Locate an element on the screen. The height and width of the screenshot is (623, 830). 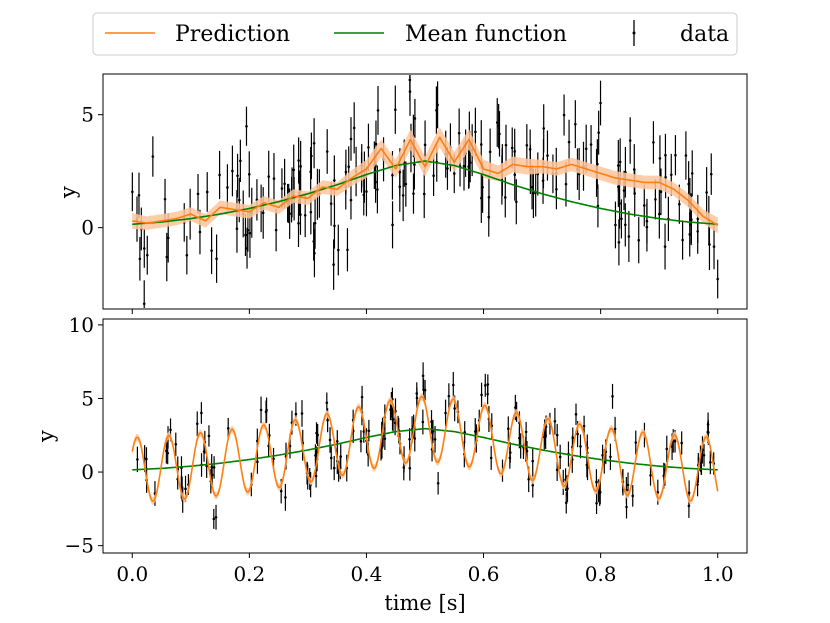
x-tick-label: 0.0 is located at coordinates (132, 574).